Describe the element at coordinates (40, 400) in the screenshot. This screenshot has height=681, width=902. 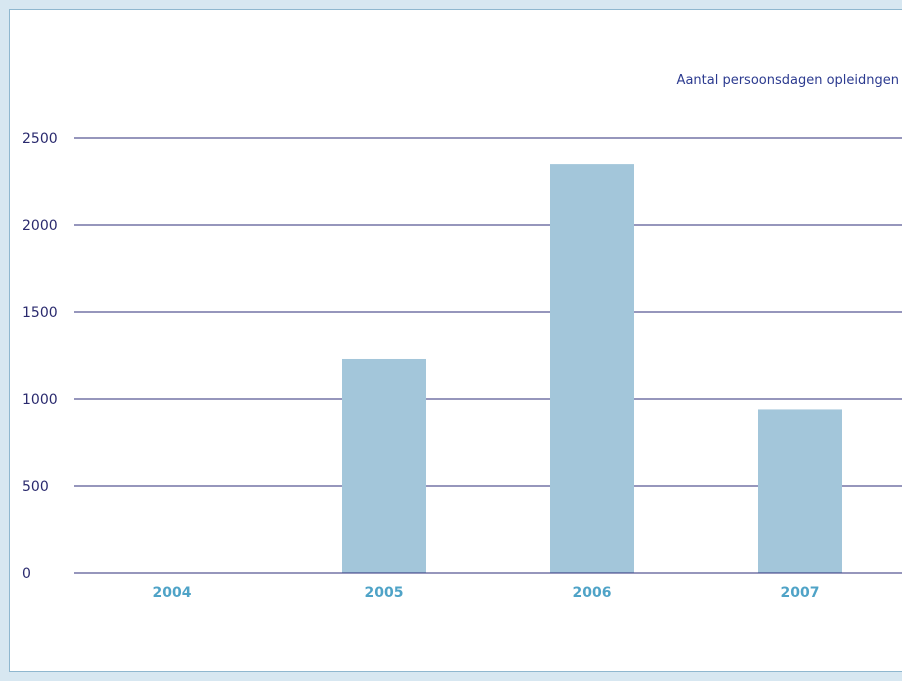
I see `y-tick-label: 1000` at that location.